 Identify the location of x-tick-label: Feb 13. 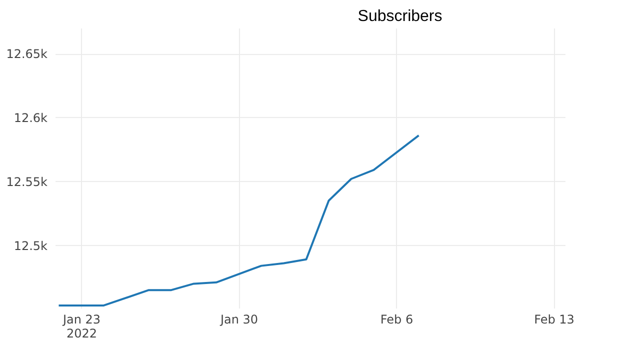
(554, 319).